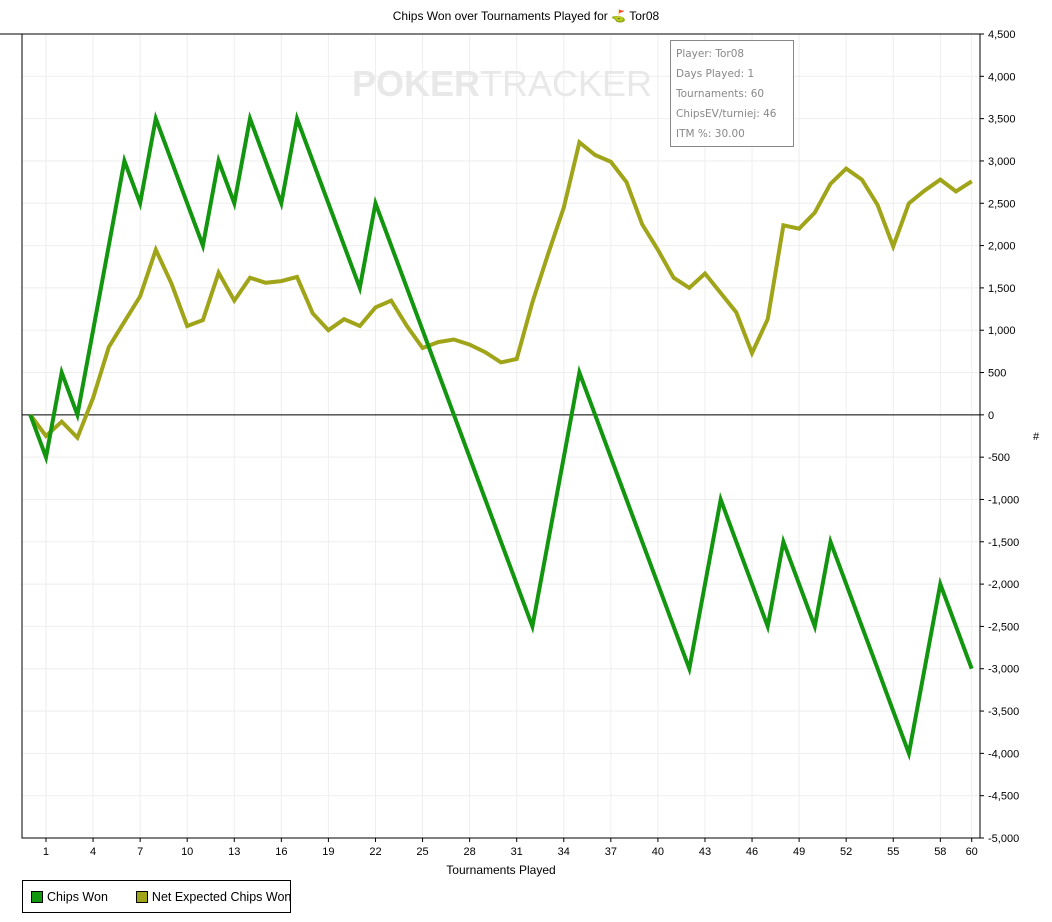 The image size is (1052, 922). I want to click on poker-tracker-watermark: POKERTRACKER, so click(502, 83).